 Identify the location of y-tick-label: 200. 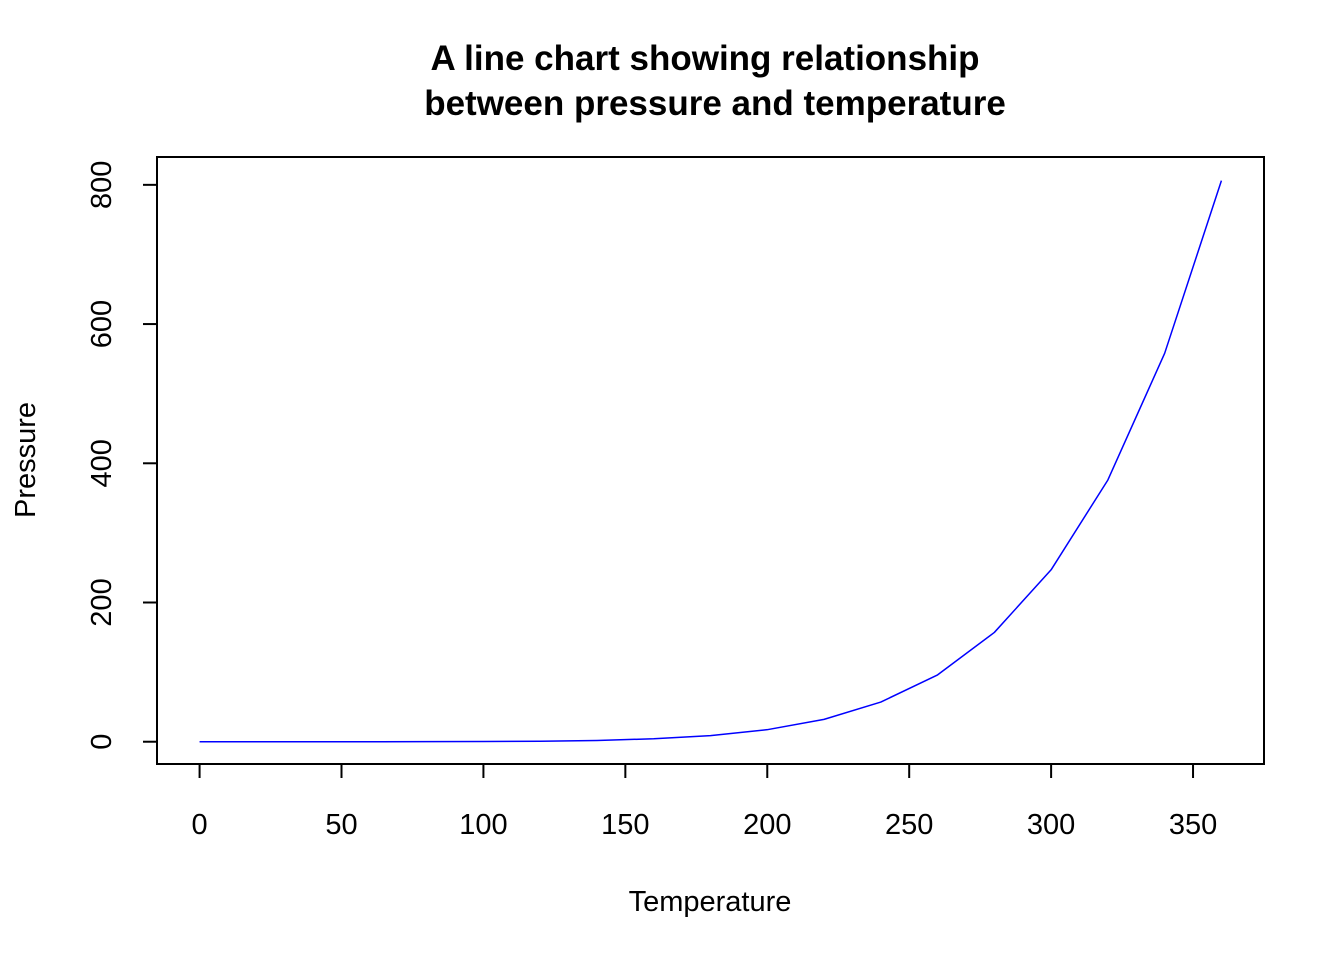
(102, 602).